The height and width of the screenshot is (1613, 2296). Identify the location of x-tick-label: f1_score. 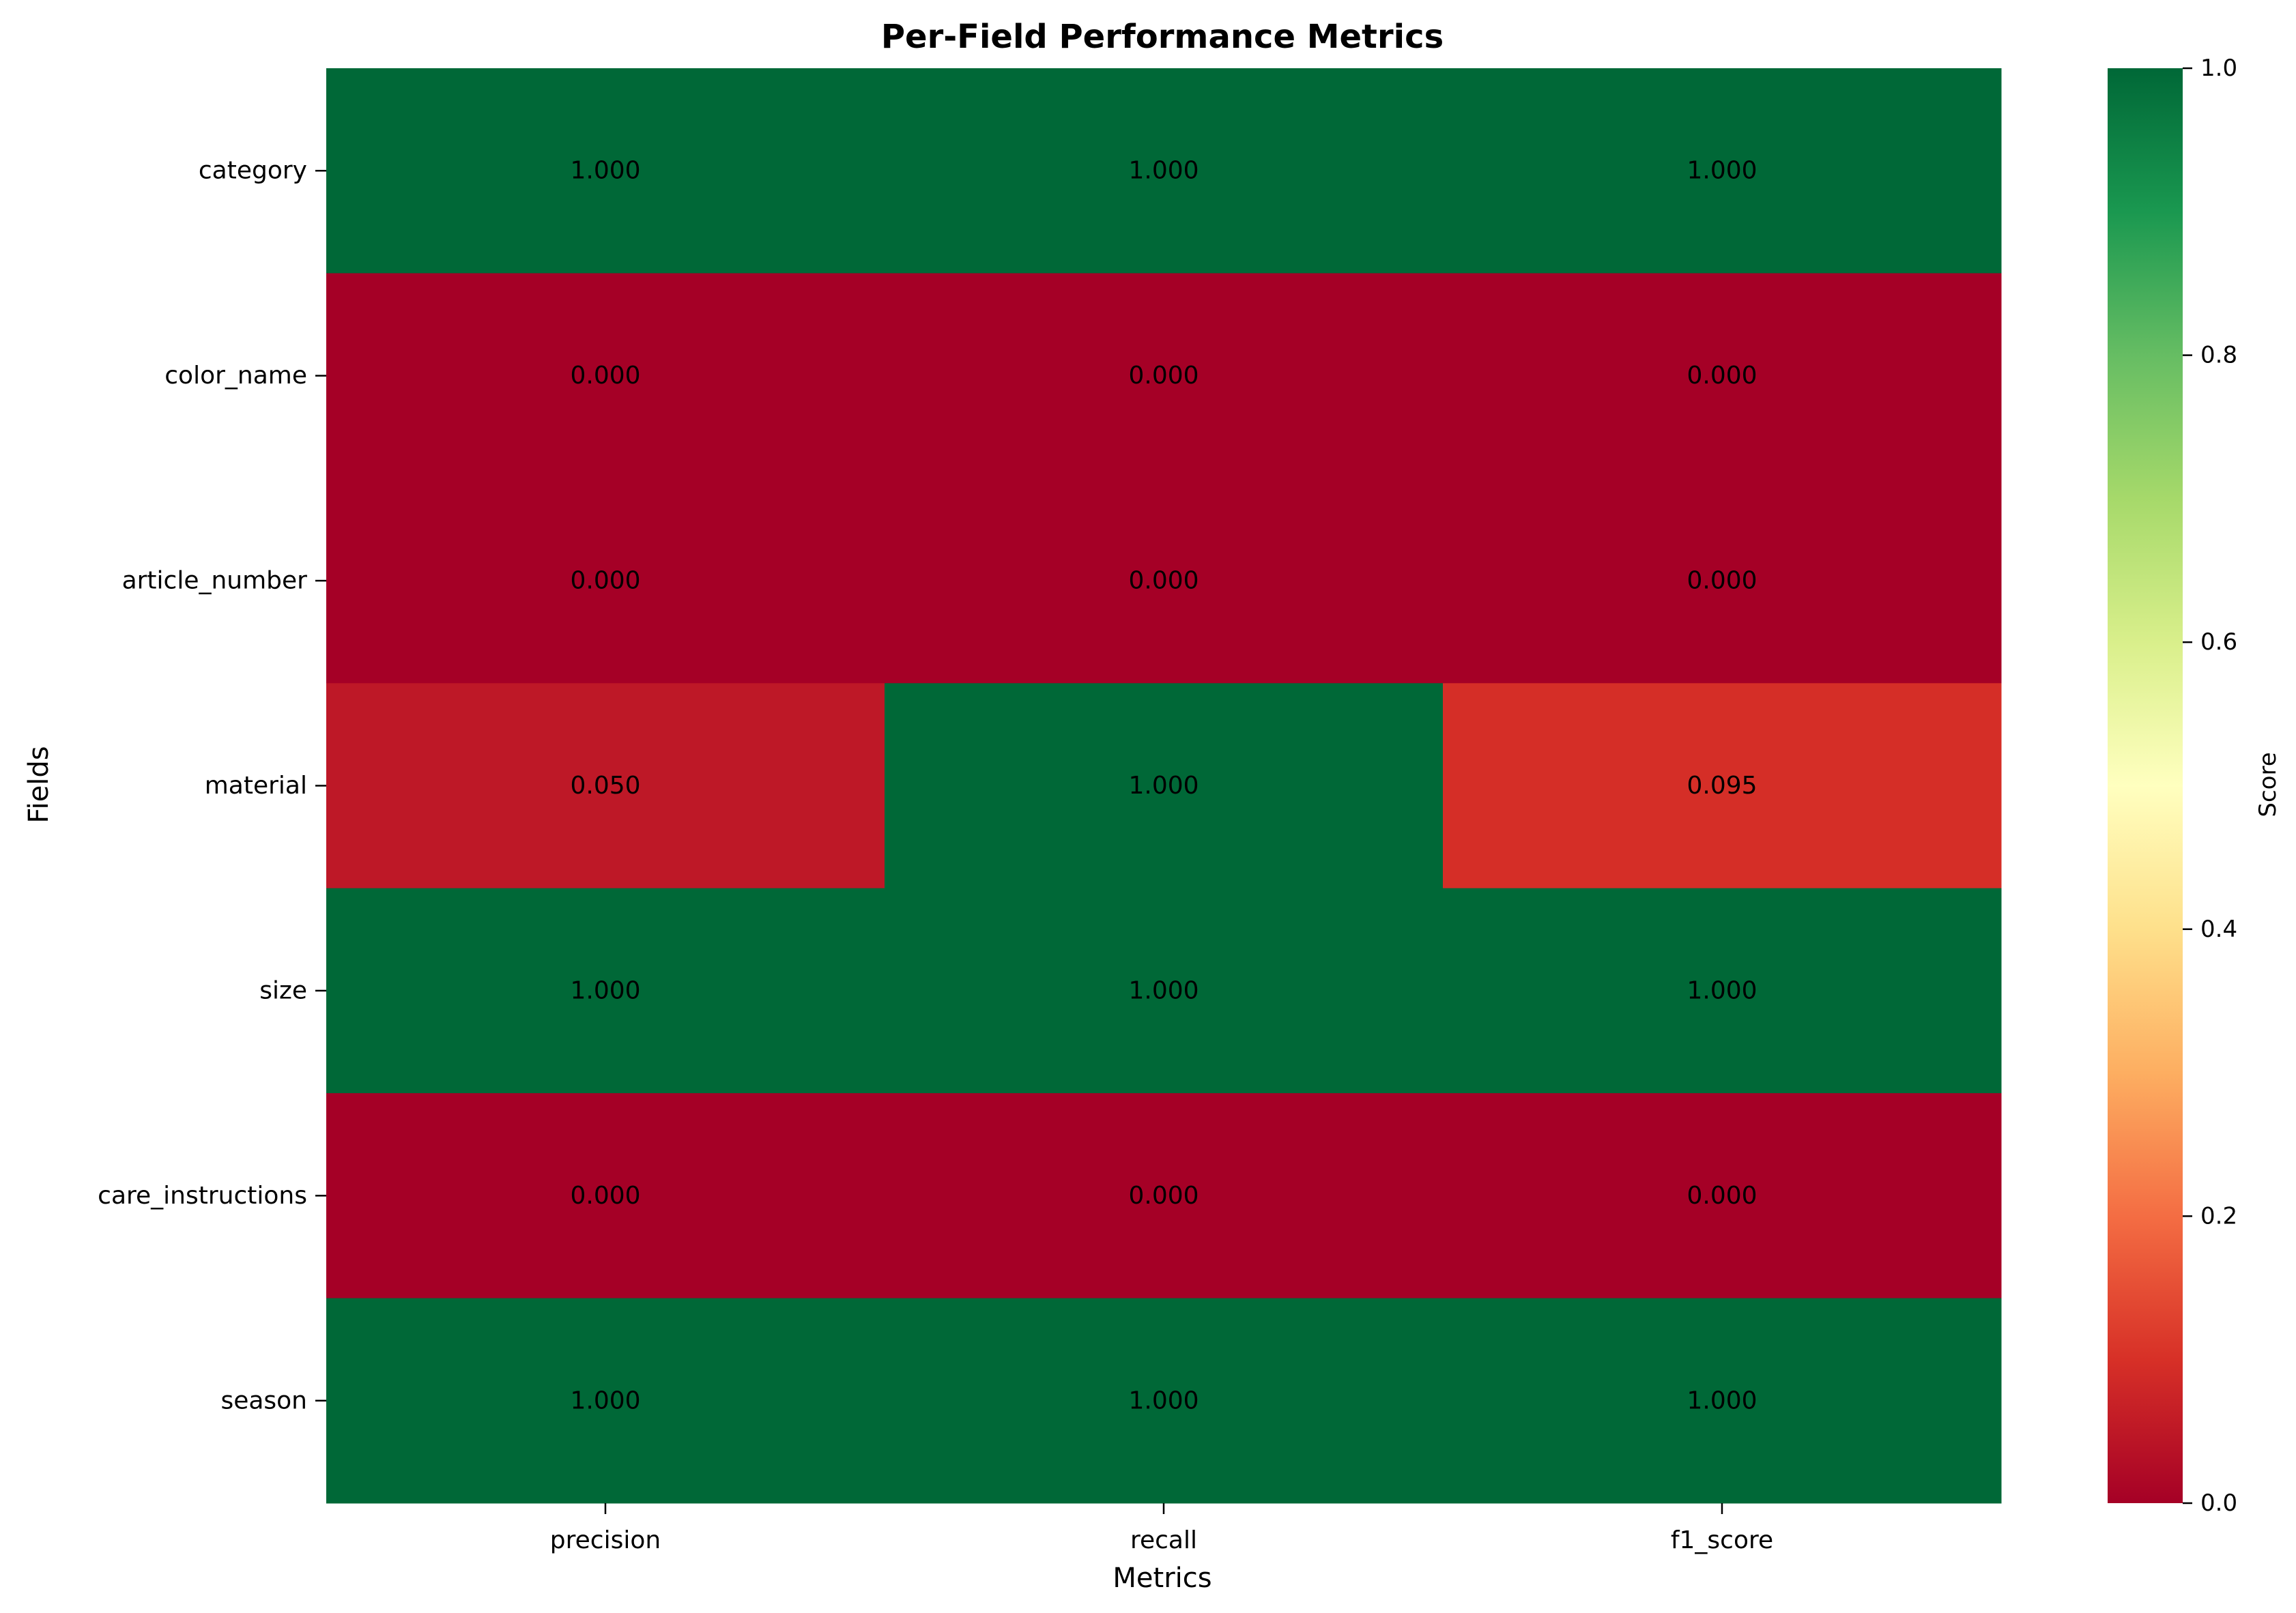
(1722, 1540).